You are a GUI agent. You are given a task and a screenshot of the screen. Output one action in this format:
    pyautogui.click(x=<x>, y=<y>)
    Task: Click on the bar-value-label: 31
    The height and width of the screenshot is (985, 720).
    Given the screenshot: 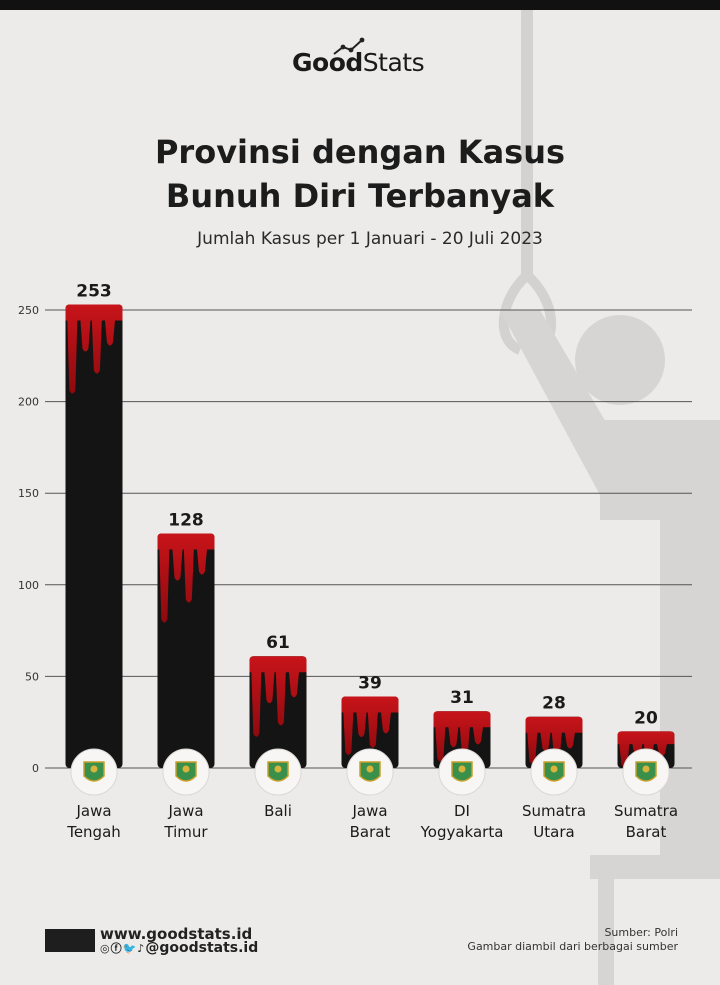 What is the action you would take?
    pyautogui.click(x=462, y=698)
    